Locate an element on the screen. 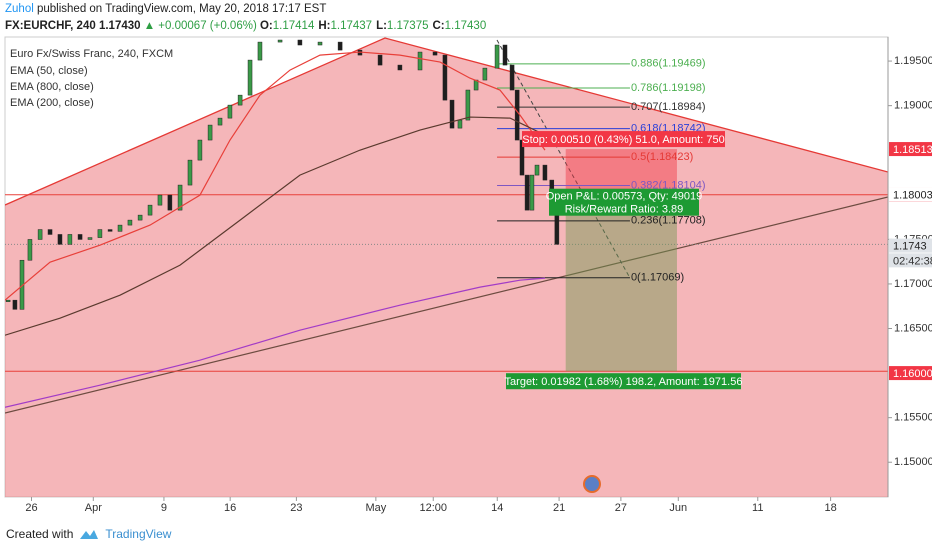  x-tick-label: 27 is located at coordinates (621, 508).